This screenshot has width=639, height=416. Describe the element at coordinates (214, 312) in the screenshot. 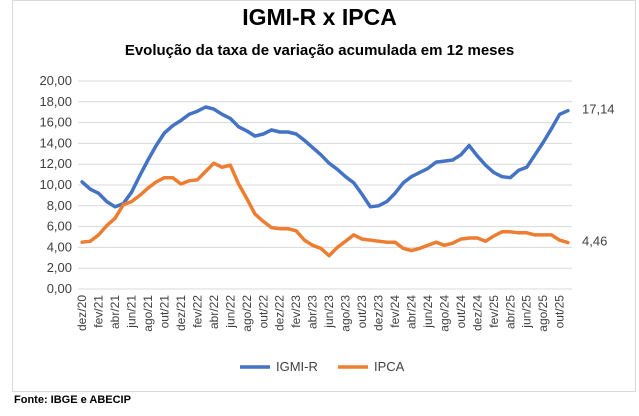

I see `x-tick-label: abr/22` at that location.